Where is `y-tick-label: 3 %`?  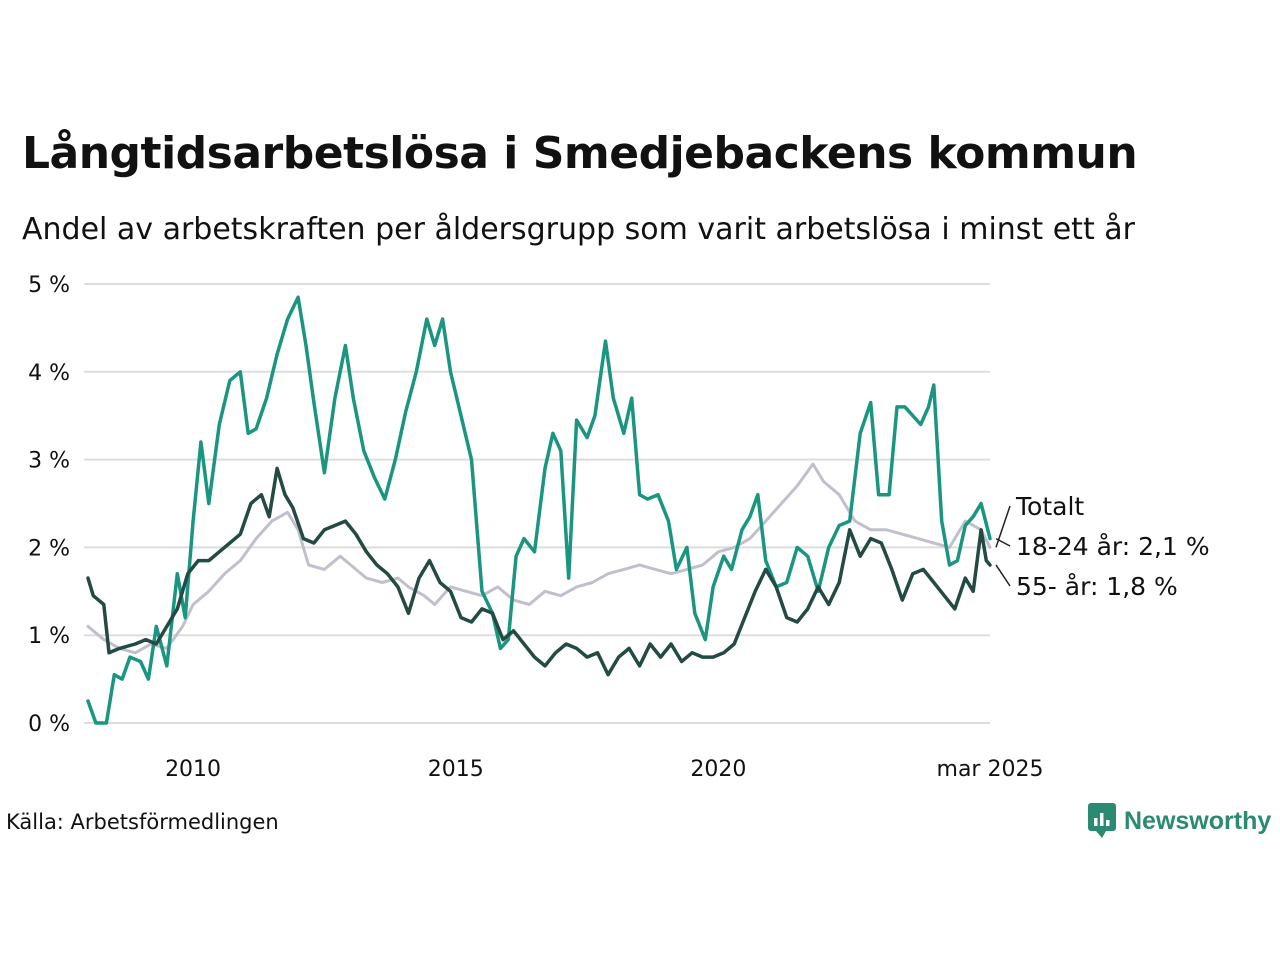 y-tick-label: 3 % is located at coordinates (49, 461).